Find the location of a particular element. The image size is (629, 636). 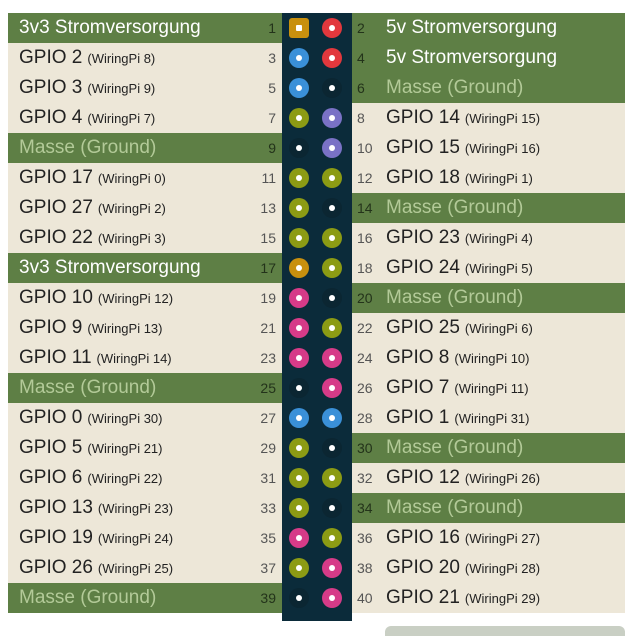

wiringpi-label: (WiringPi 12) is located at coordinates (135, 298).